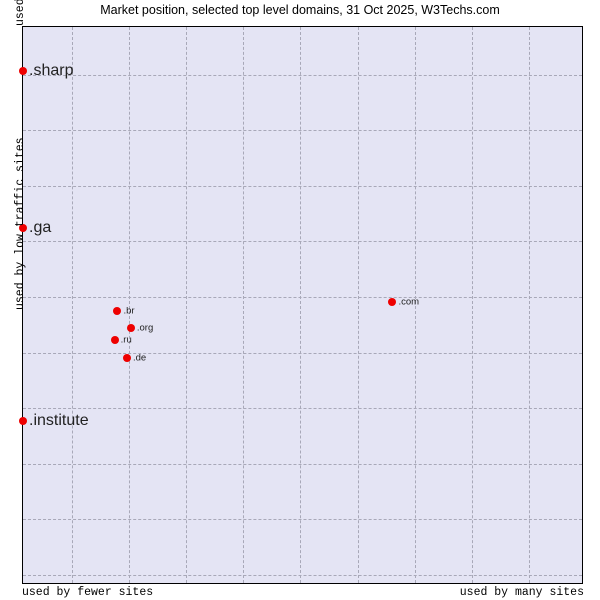 This screenshot has width=600, height=600. I want to click on data-point-label: .br, so click(129, 311).